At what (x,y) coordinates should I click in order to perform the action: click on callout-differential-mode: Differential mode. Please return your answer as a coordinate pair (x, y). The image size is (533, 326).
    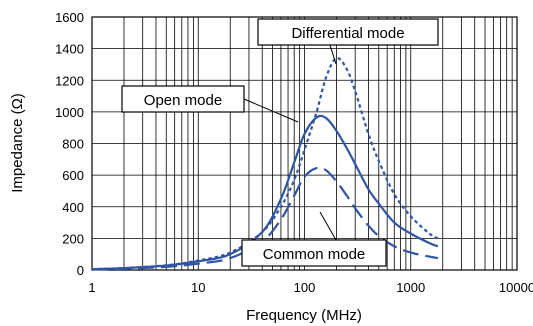
    Looking at the image, I should click on (348, 41).